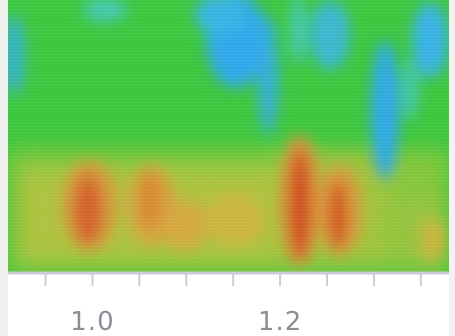 The height and width of the screenshot is (336, 455). What do you see at coordinates (92, 321) in the screenshot?
I see `x-tick-label: 1.0` at bounding box center [92, 321].